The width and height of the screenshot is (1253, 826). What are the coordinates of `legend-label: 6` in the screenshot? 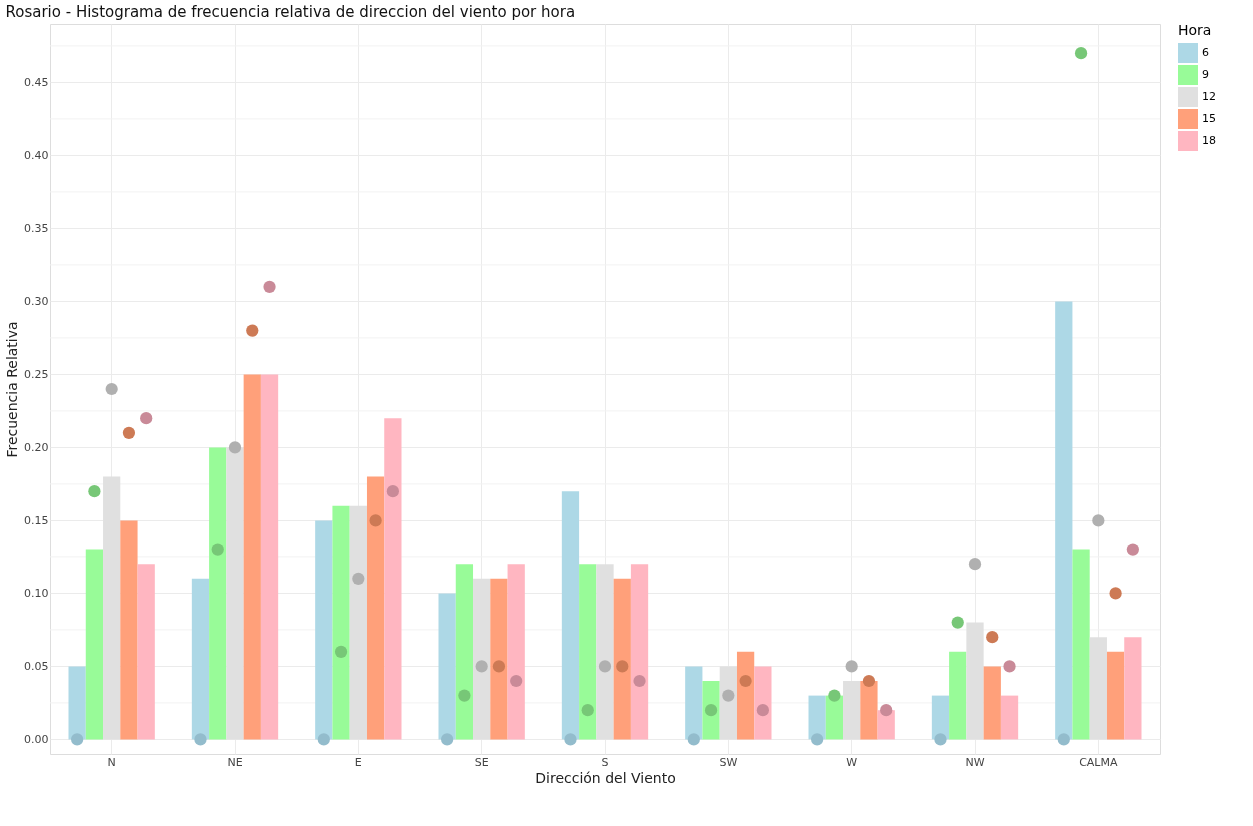 It's located at (1205, 52).